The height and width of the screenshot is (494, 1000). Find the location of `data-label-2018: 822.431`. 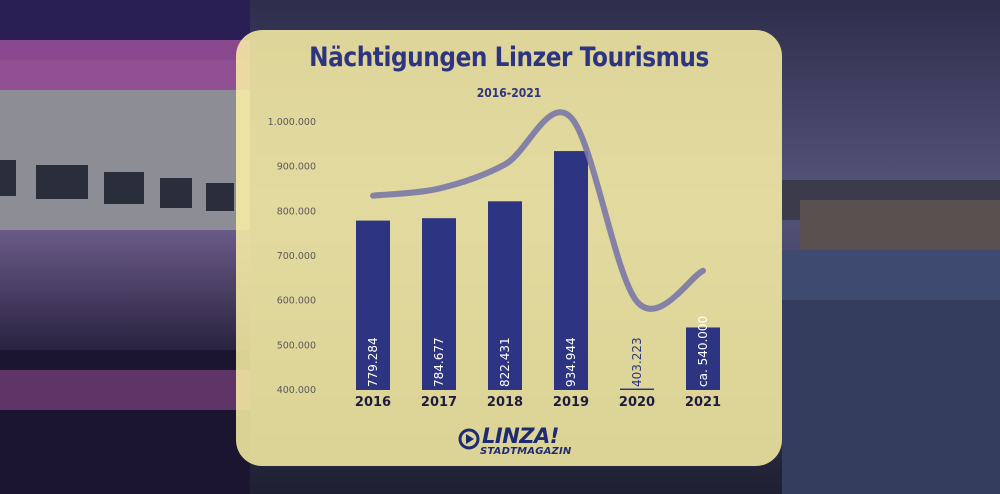

data-label-2018: 822.431 is located at coordinates (505, 362).